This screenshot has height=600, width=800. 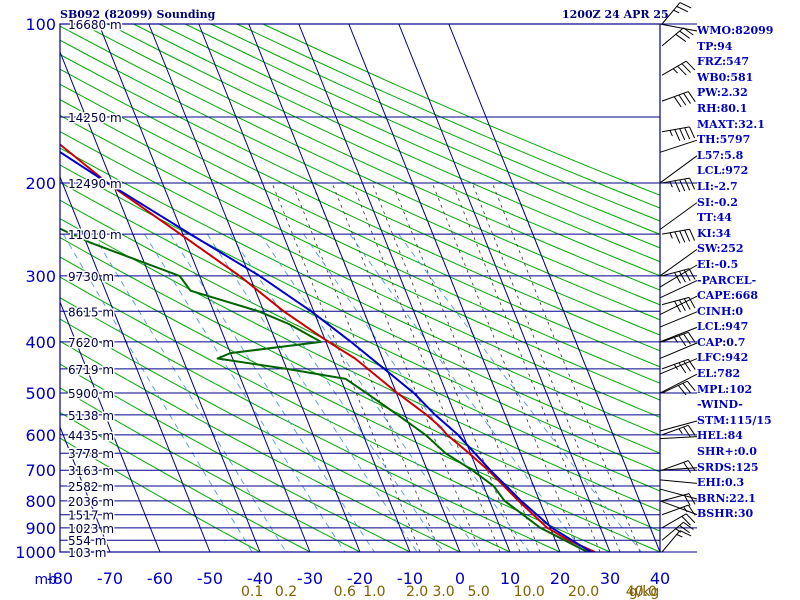 What do you see at coordinates (721, 483) in the screenshot?
I see `stat-29: EHI:0.3` at bounding box center [721, 483].